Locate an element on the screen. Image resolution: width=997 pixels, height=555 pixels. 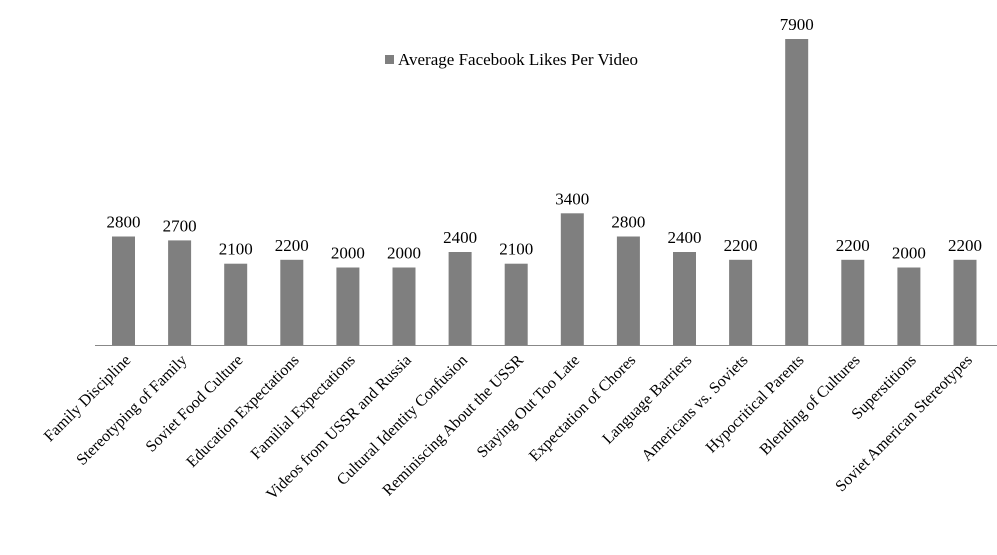
data-label: 7900 is located at coordinates (797, 24).